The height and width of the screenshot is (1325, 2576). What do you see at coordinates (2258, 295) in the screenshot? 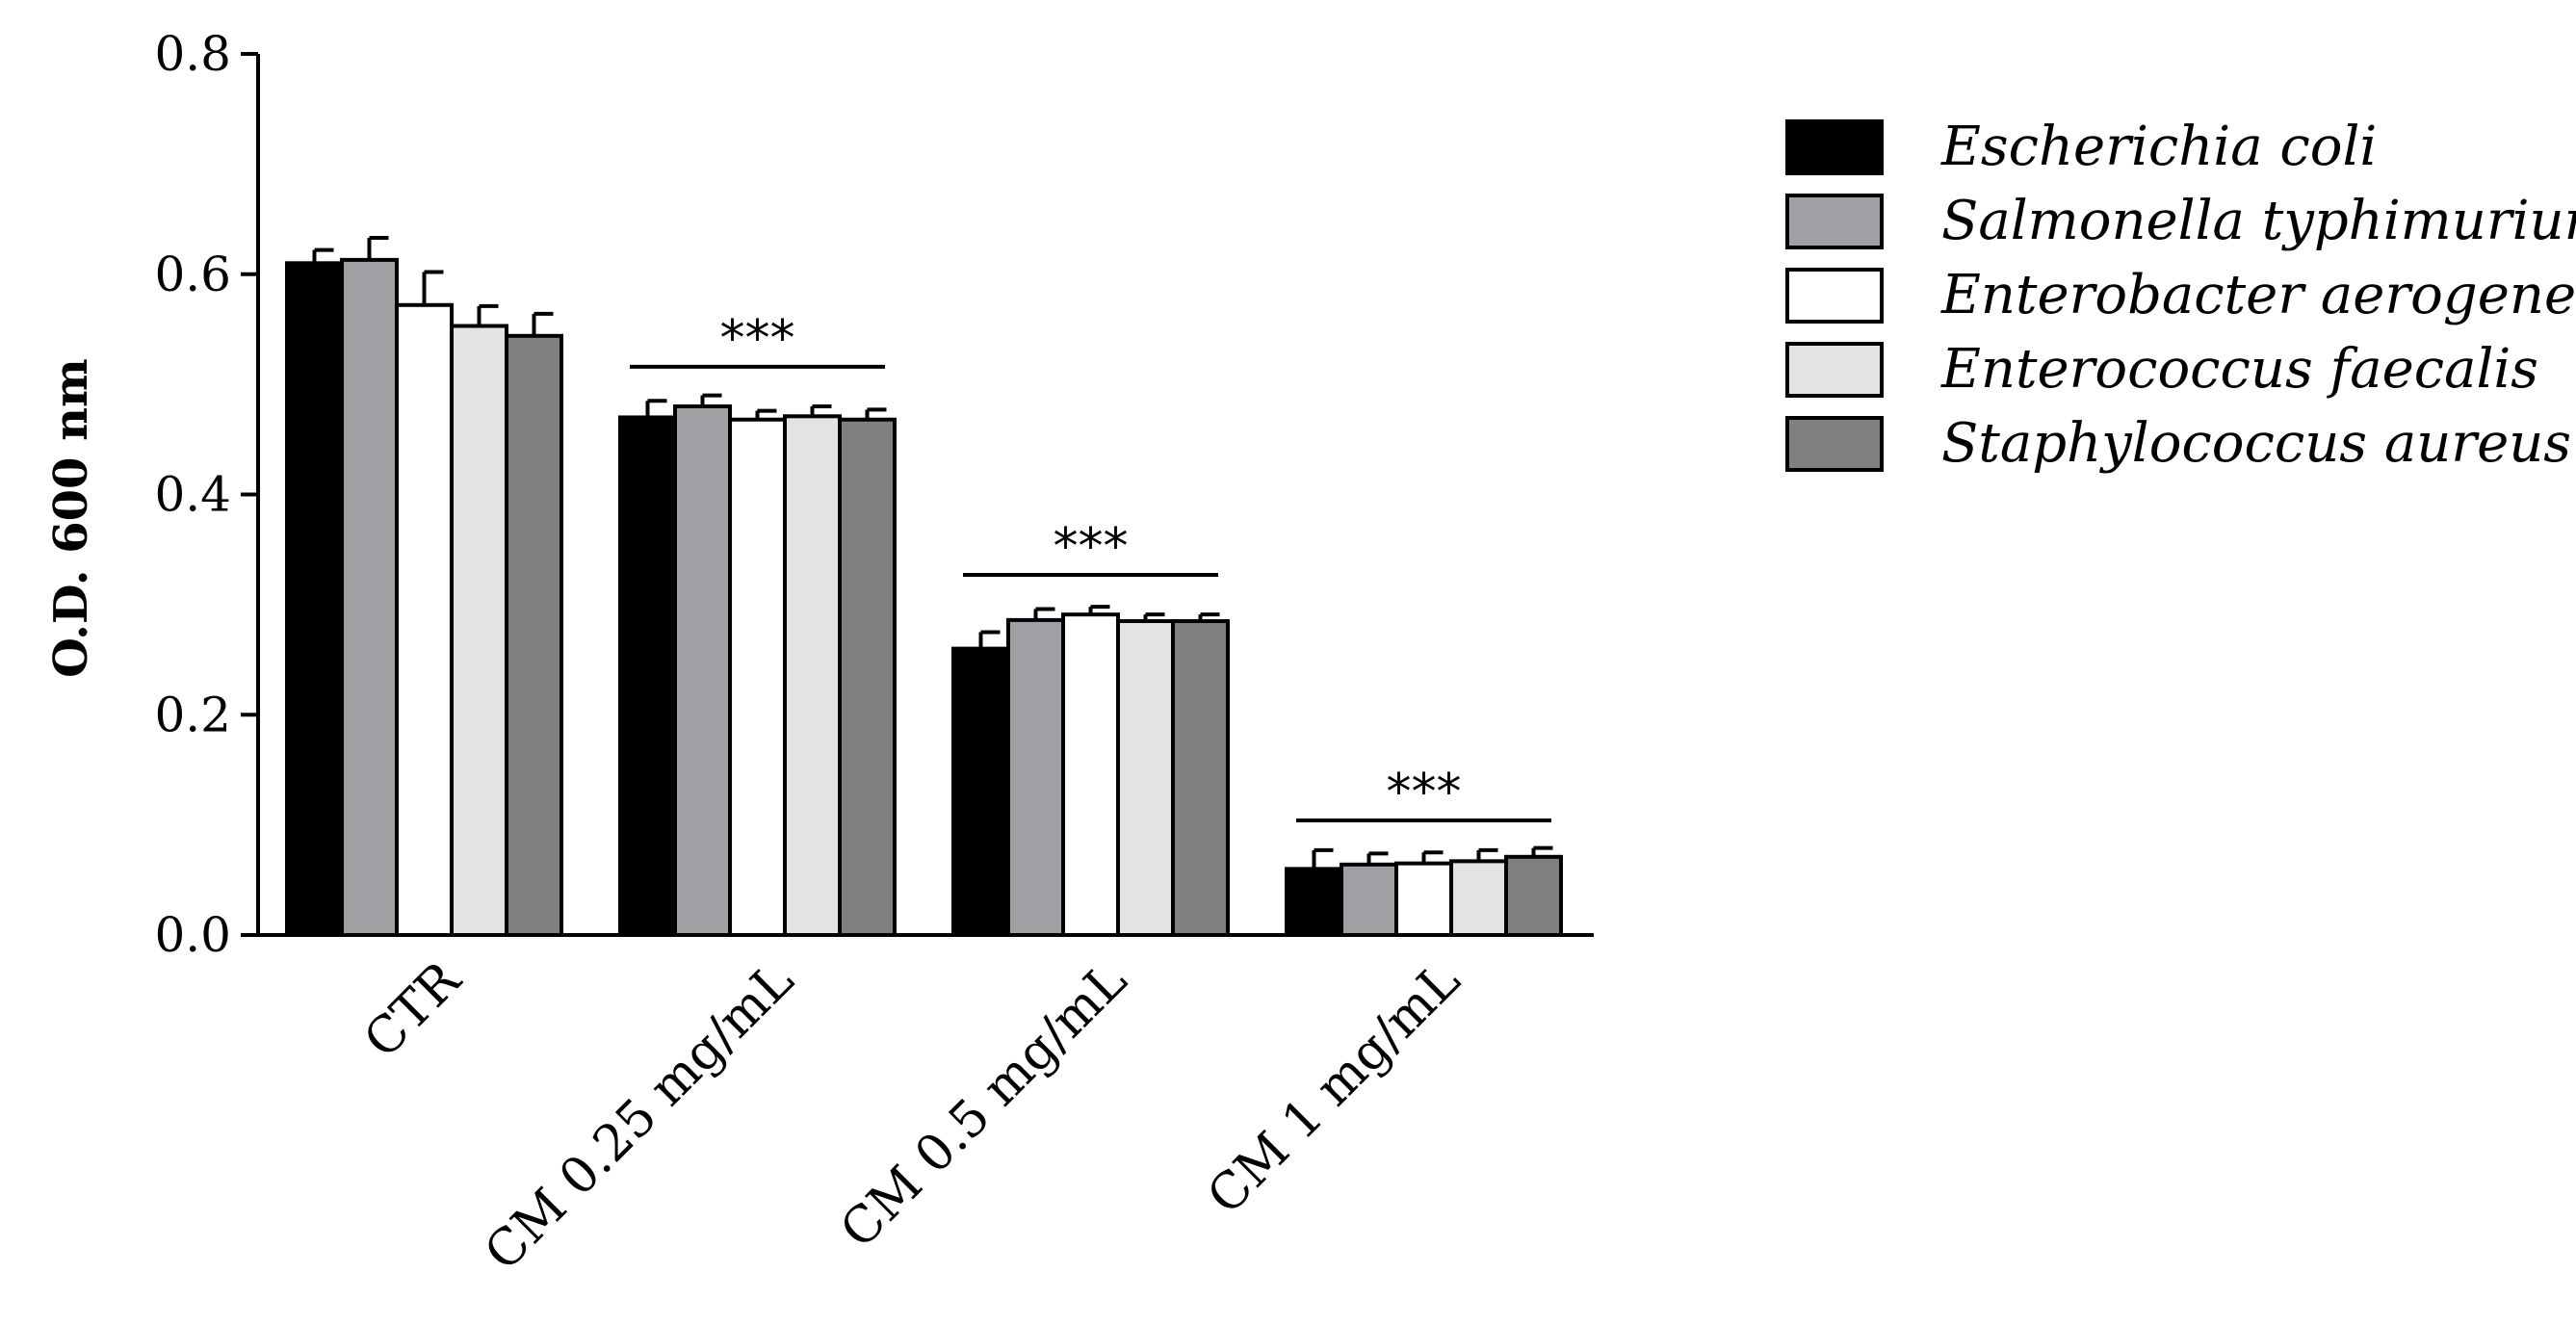
I see `legend-label: Enterobacter aerogenes` at bounding box center [2258, 295].